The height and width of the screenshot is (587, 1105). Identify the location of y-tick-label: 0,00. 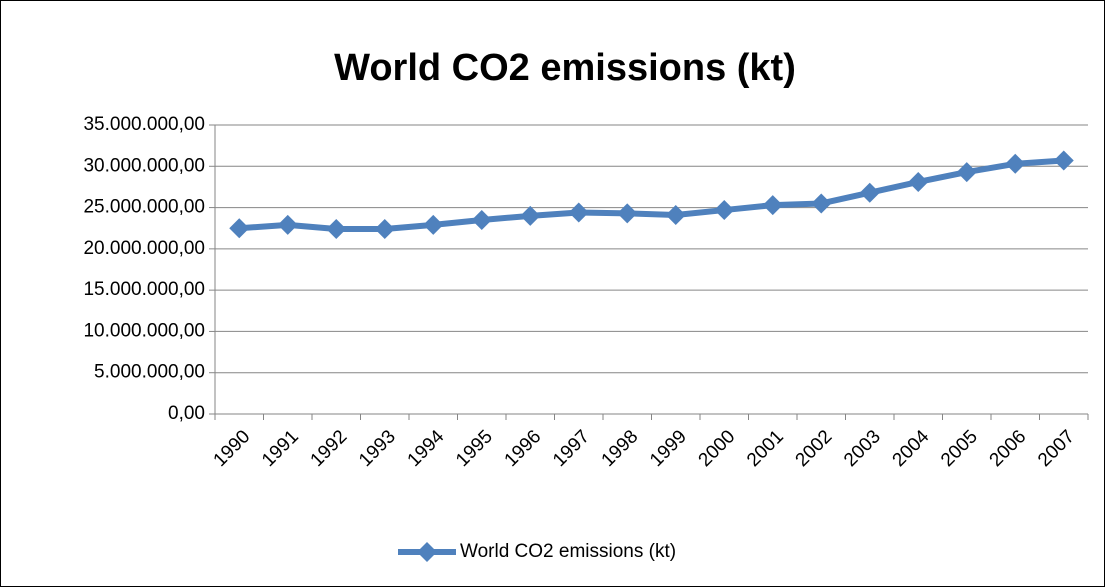
(186, 413).